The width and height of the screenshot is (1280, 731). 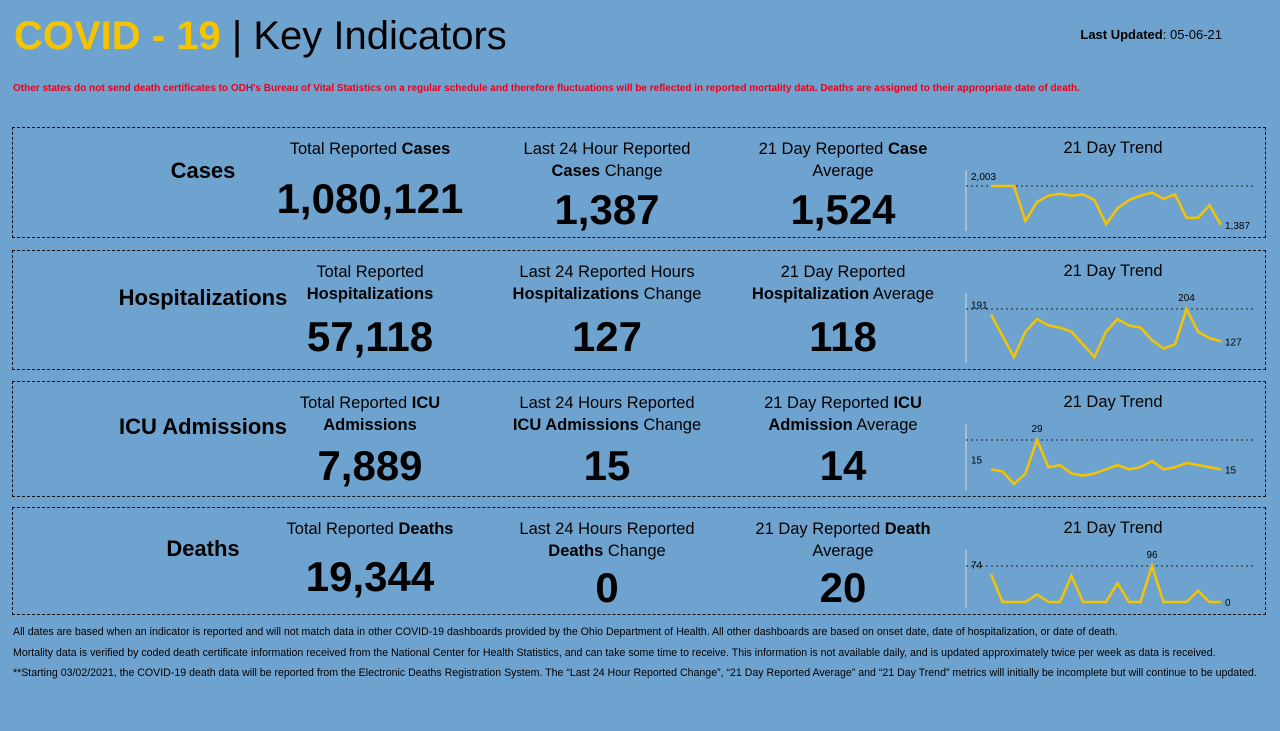 I want to click on trend: 21 Day Trend 15 29 15, so click(x=1113, y=439).